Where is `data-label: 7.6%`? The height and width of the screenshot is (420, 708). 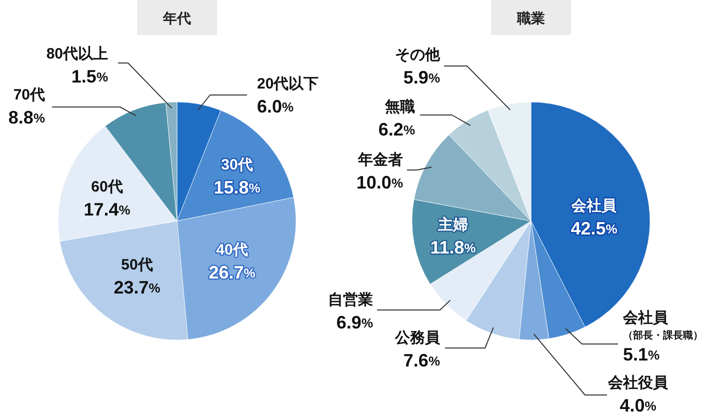
data-label: 7.6% is located at coordinates (421, 360).